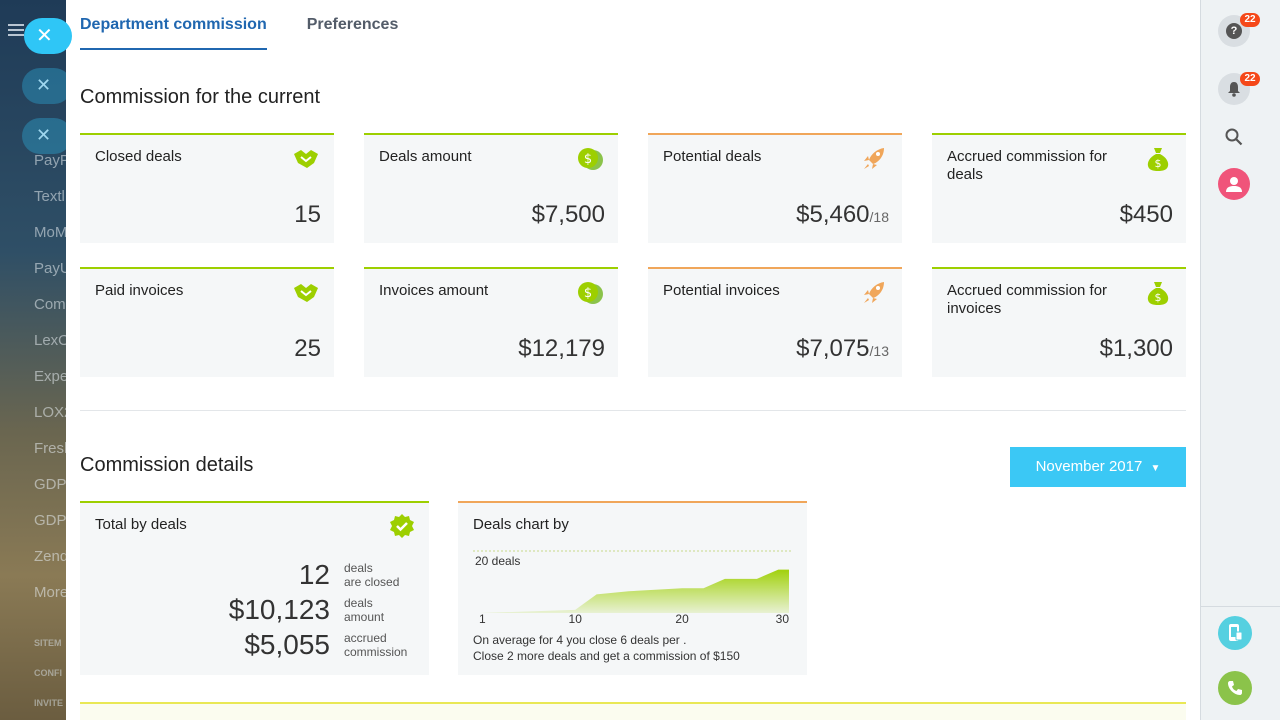 This screenshot has height=720, width=1280. What do you see at coordinates (173, 25) in the screenshot?
I see `tab-department-commission: Department commission` at bounding box center [173, 25].